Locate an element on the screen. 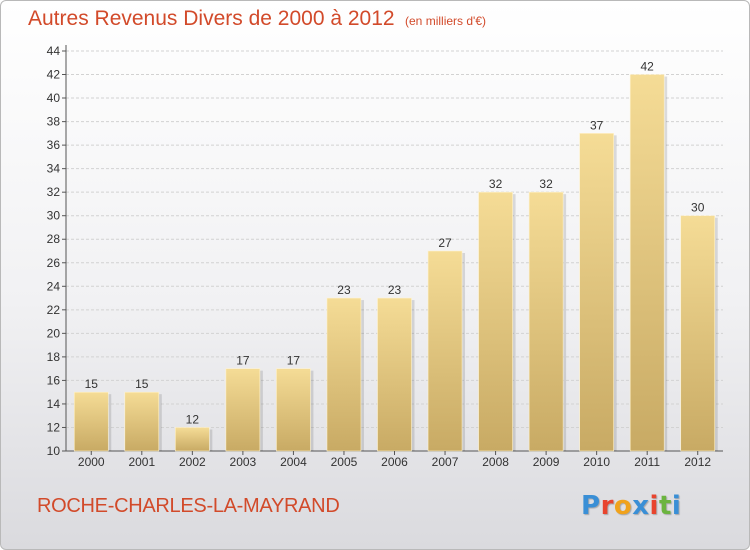 The height and width of the screenshot is (550, 750). logo-letter: o is located at coordinates (623, 506).